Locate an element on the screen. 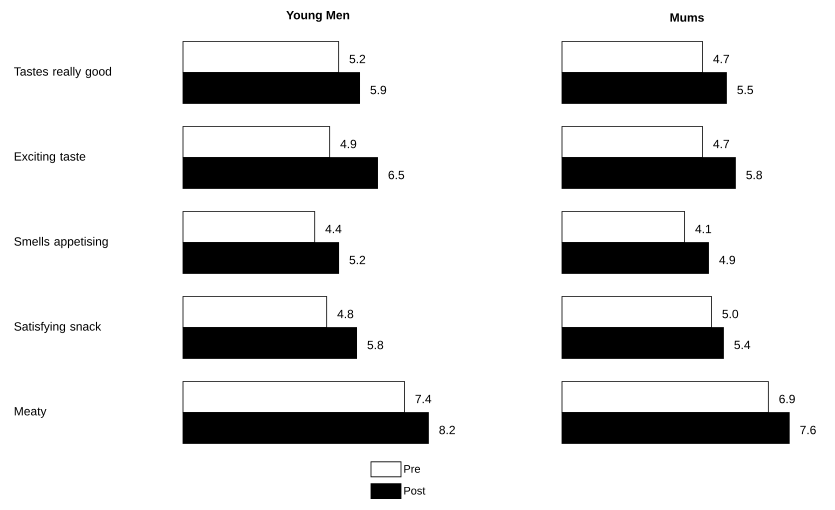 This screenshot has height=510, width=835. data-label: 4.1 is located at coordinates (703, 229).